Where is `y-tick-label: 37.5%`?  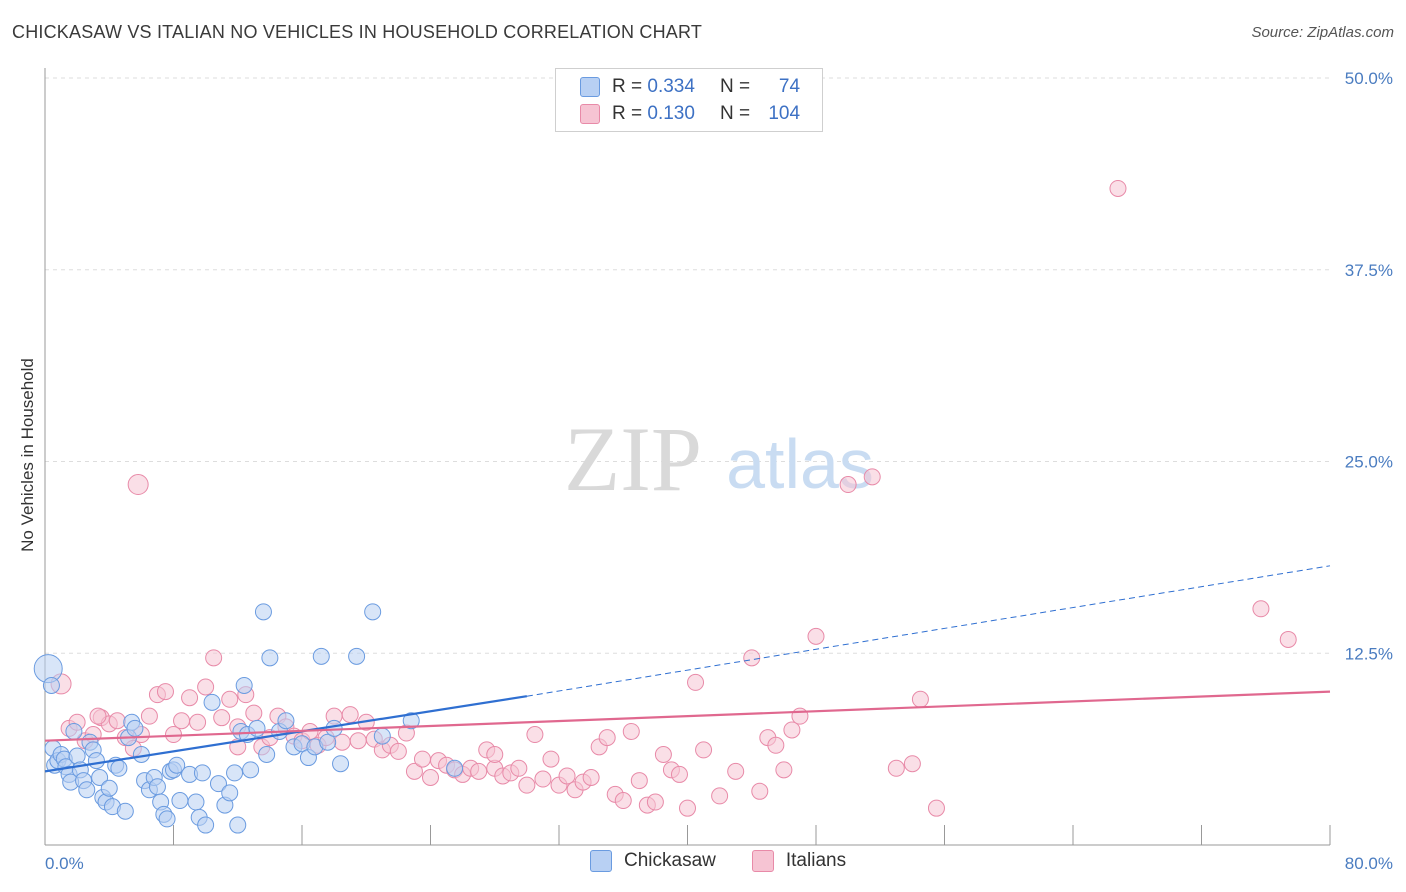
y-tick-label: 37.5% is located at coordinates (1369, 270).